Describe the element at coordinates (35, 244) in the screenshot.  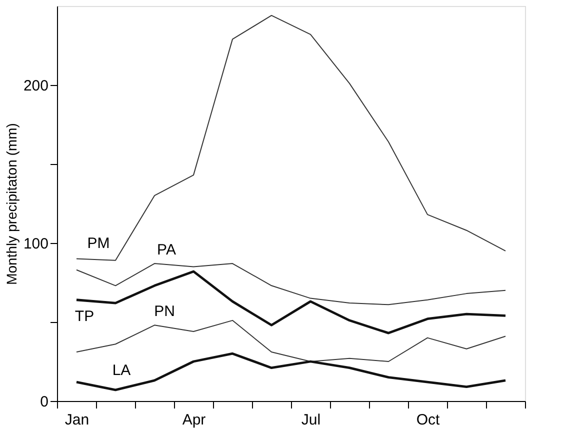
I see `y-tick-label: 100` at that location.